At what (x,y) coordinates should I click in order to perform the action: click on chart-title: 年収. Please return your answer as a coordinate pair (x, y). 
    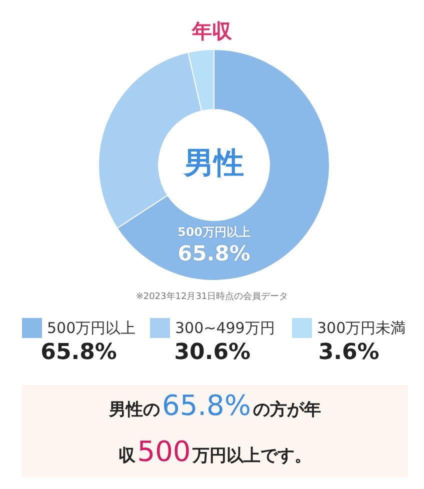
    Looking at the image, I should click on (211, 31).